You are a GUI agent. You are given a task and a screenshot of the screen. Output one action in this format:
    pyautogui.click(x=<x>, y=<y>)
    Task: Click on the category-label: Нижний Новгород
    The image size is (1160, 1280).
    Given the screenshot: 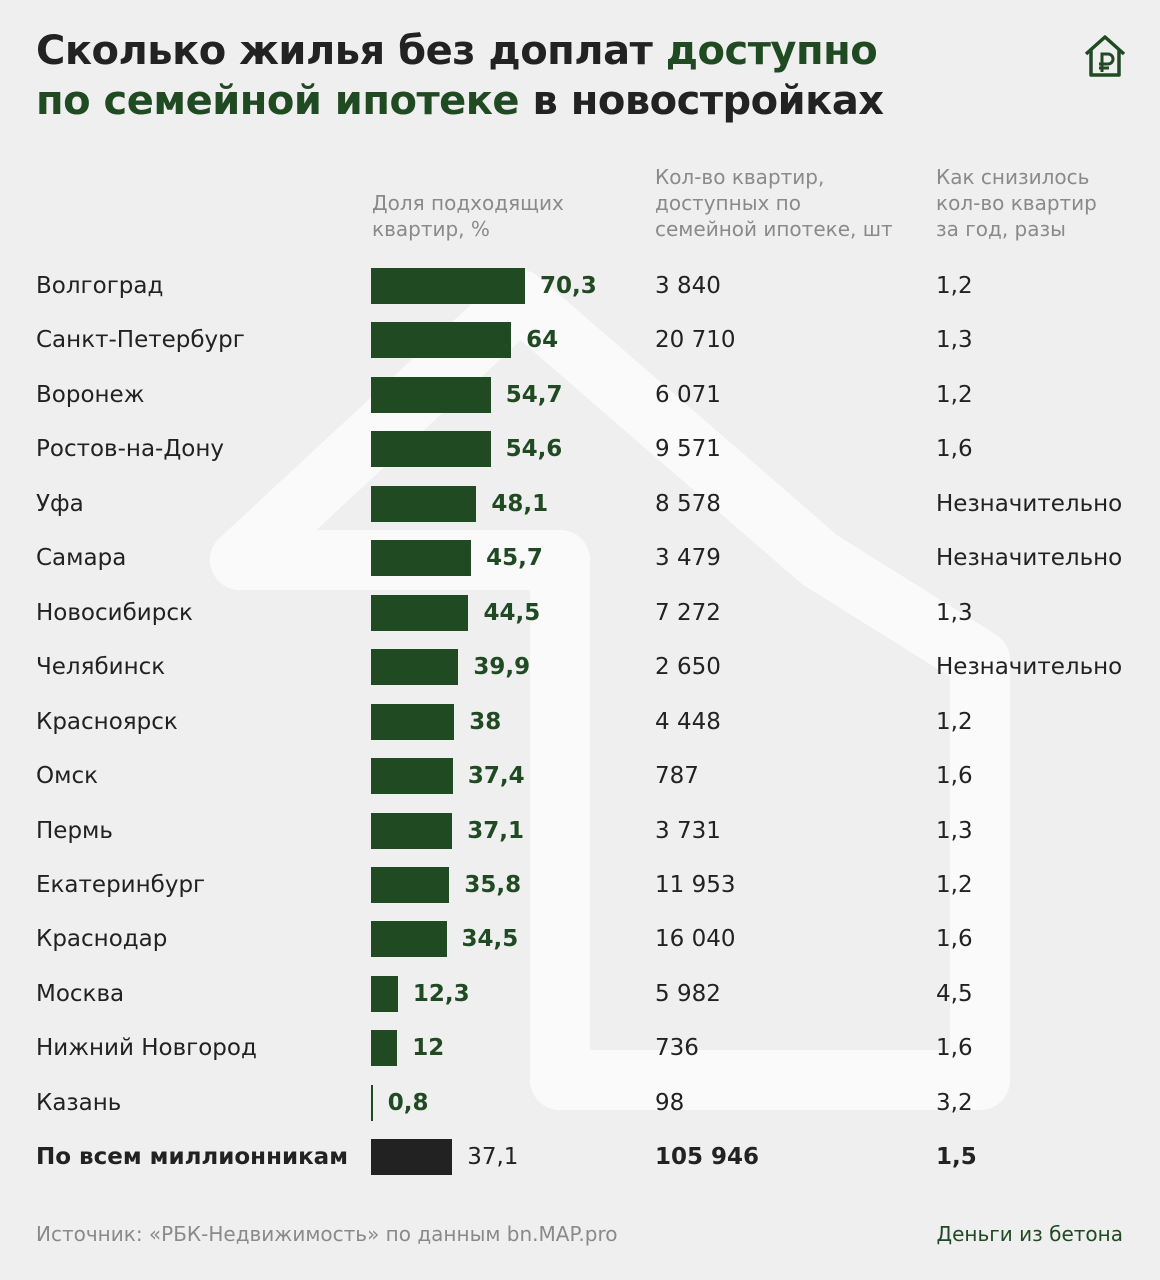 What is the action you would take?
    pyautogui.click(x=146, y=1048)
    